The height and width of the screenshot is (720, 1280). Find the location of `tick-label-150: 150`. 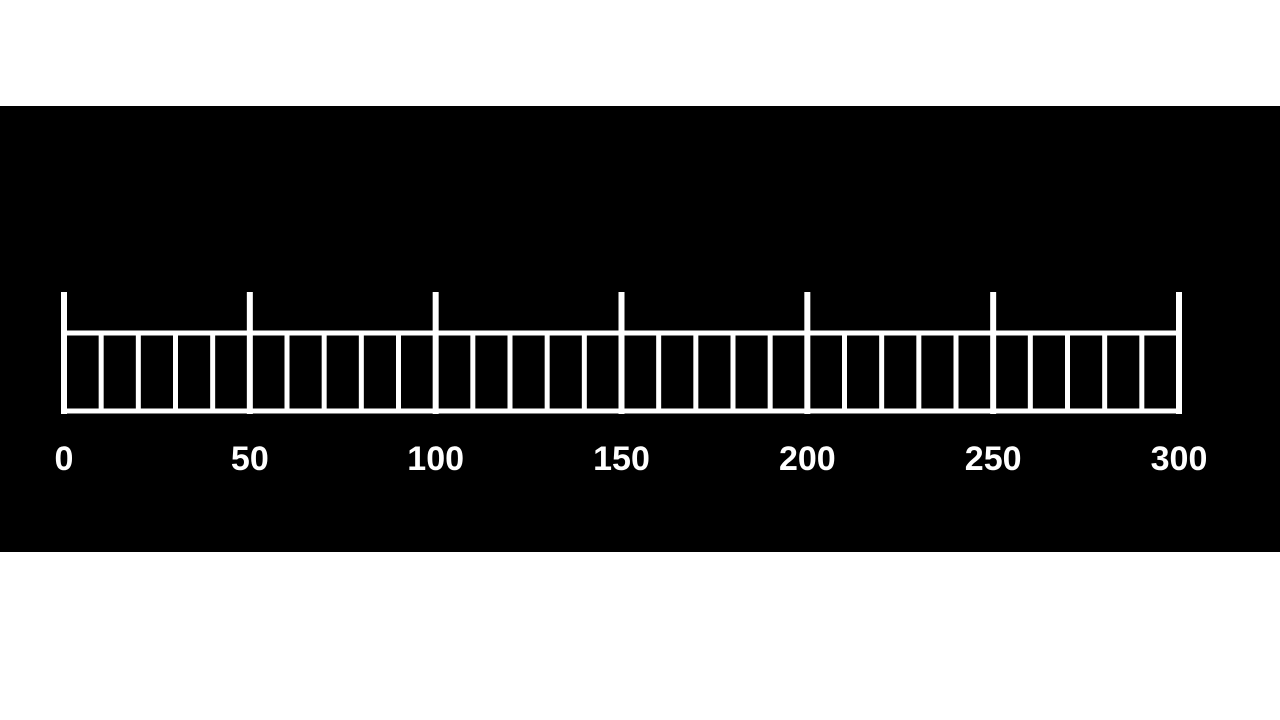

tick-label-150: 150 is located at coordinates (621, 459).